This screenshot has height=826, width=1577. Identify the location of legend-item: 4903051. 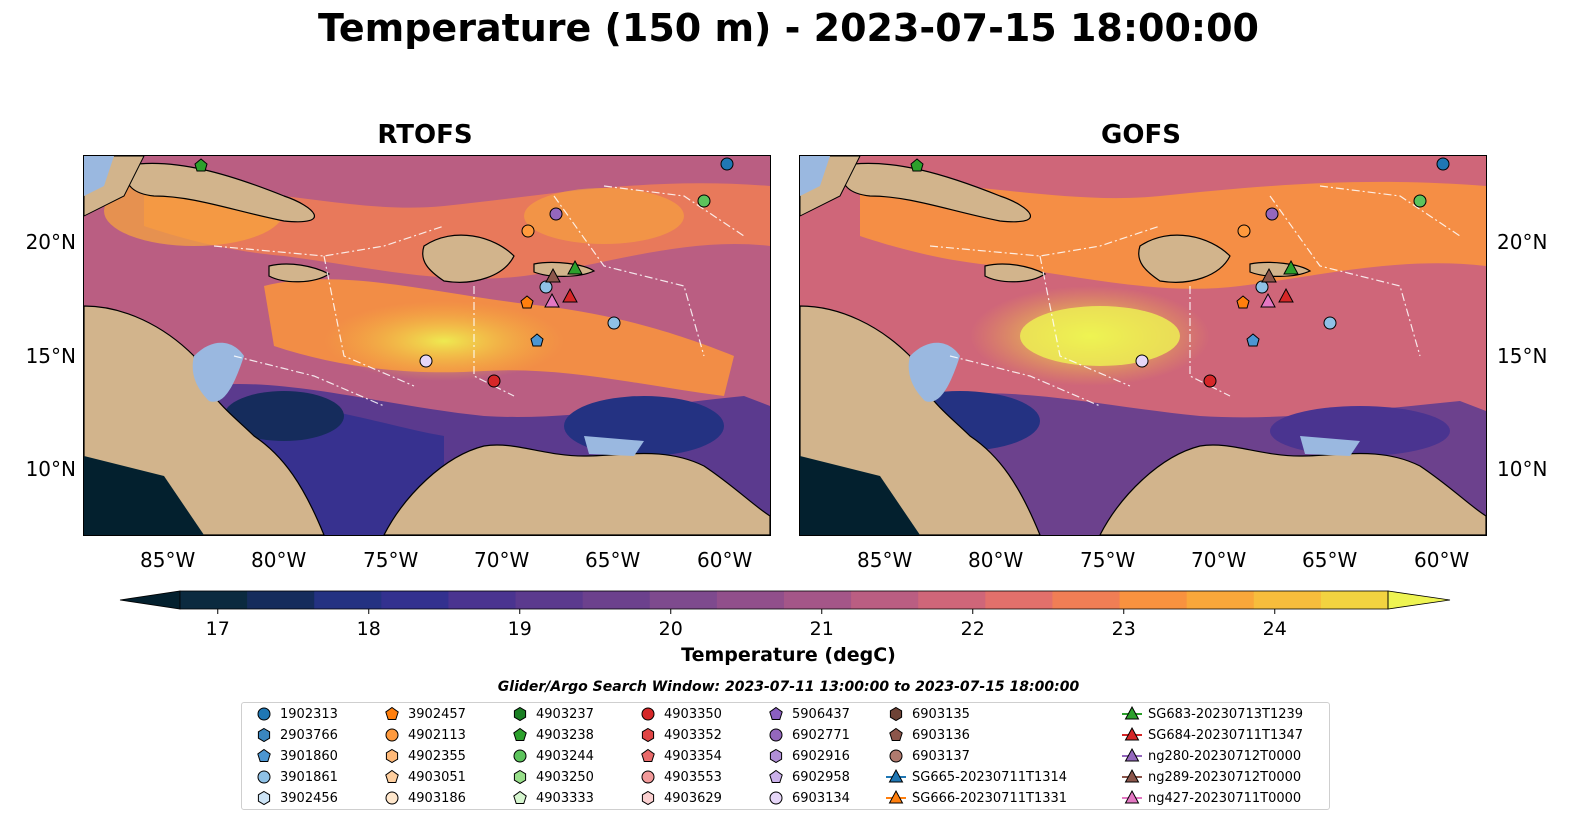
(424, 777).